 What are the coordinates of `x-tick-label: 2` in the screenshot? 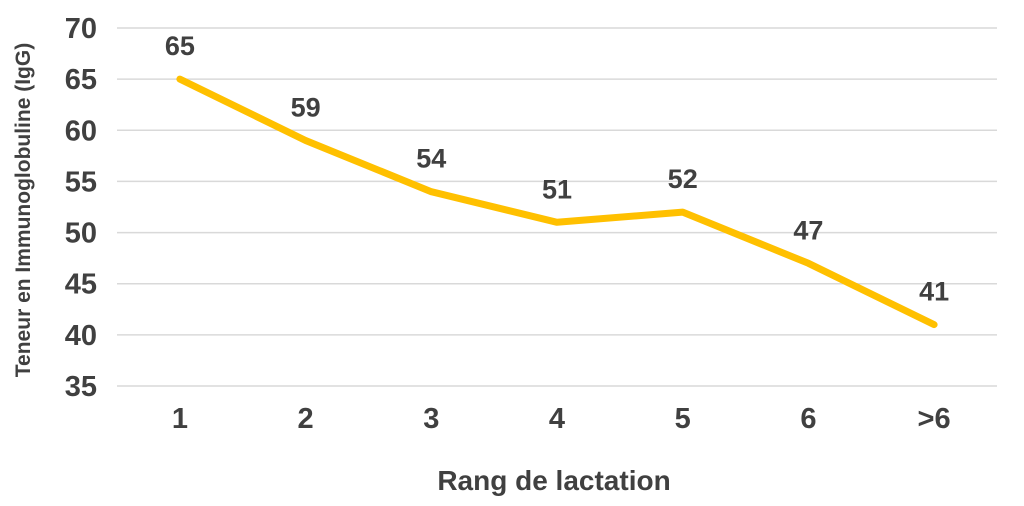 It's located at (306, 419).